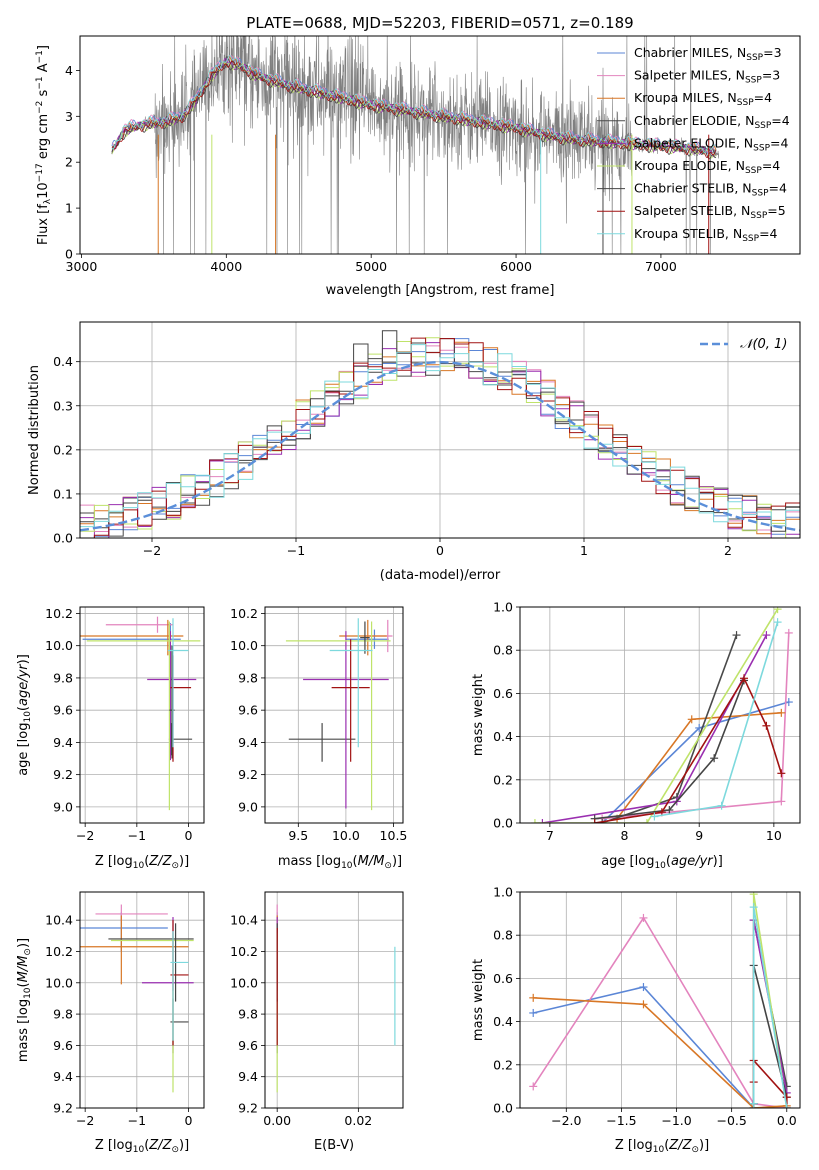 The image size is (819, 1170). I want to click on legend-entry: Kroupa ELODIE, NSSP=4, so click(707, 167).